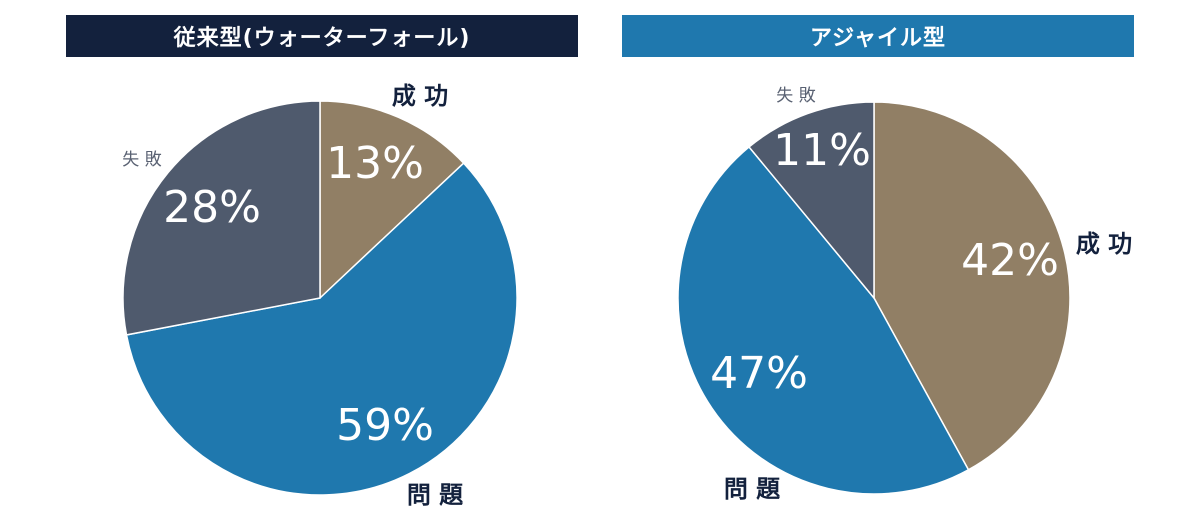  Describe the element at coordinates (385, 425) in the screenshot. I see `value-label-problem: 59%` at that location.